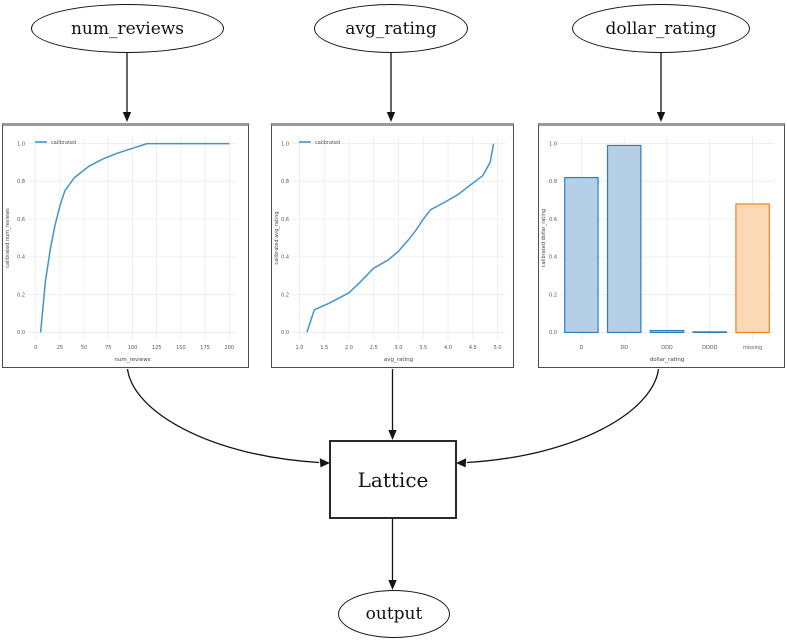  I want to click on bar-DDDD, so click(710, 332).